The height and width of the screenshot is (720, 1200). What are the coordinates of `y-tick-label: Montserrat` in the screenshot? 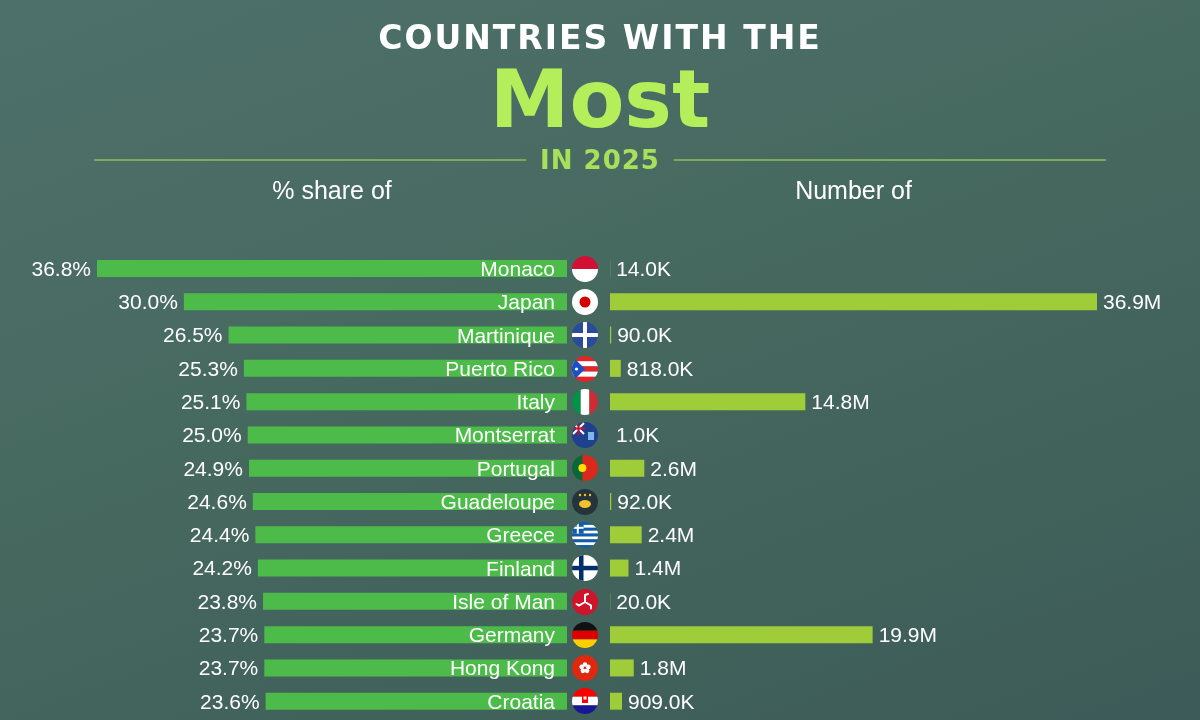 It's located at (505, 435).